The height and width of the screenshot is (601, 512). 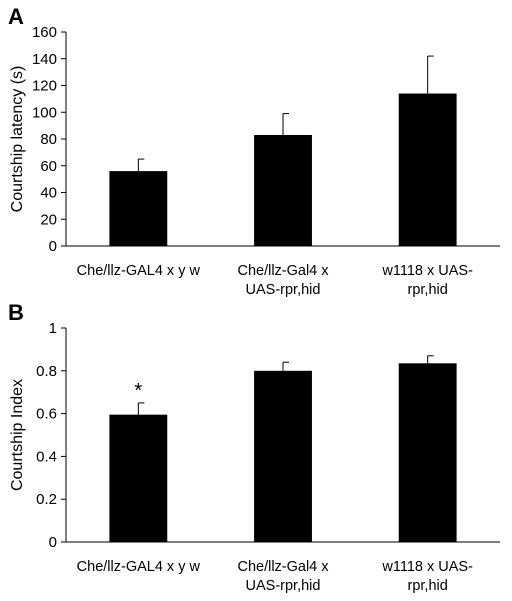 What do you see at coordinates (48, 193) in the screenshot?
I see `y-tick-label: 40` at bounding box center [48, 193].